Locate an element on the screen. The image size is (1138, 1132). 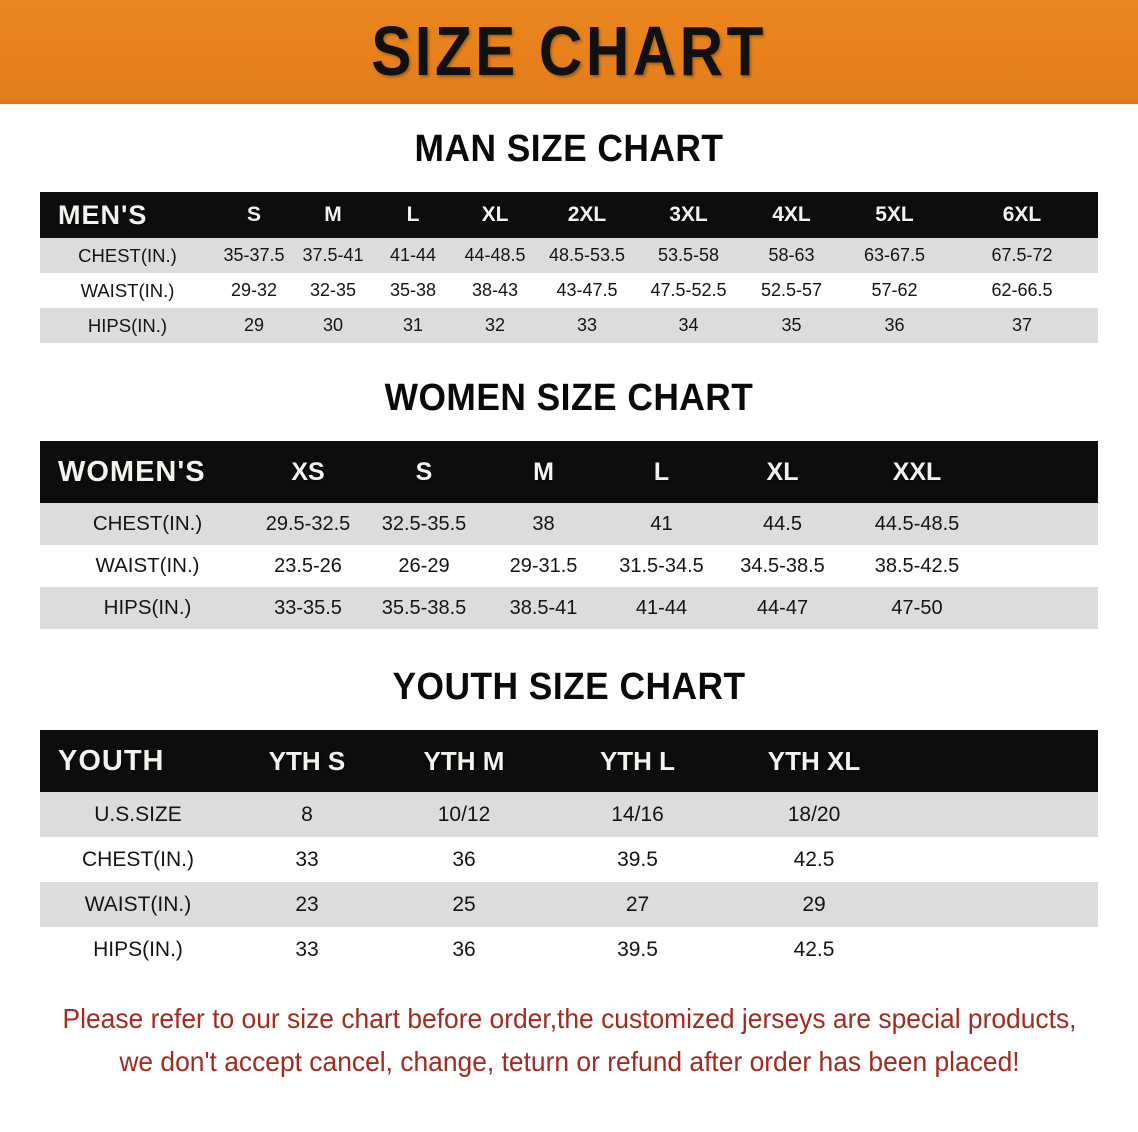
men-col-header-5xl: 5XL is located at coordinates (894, 214).